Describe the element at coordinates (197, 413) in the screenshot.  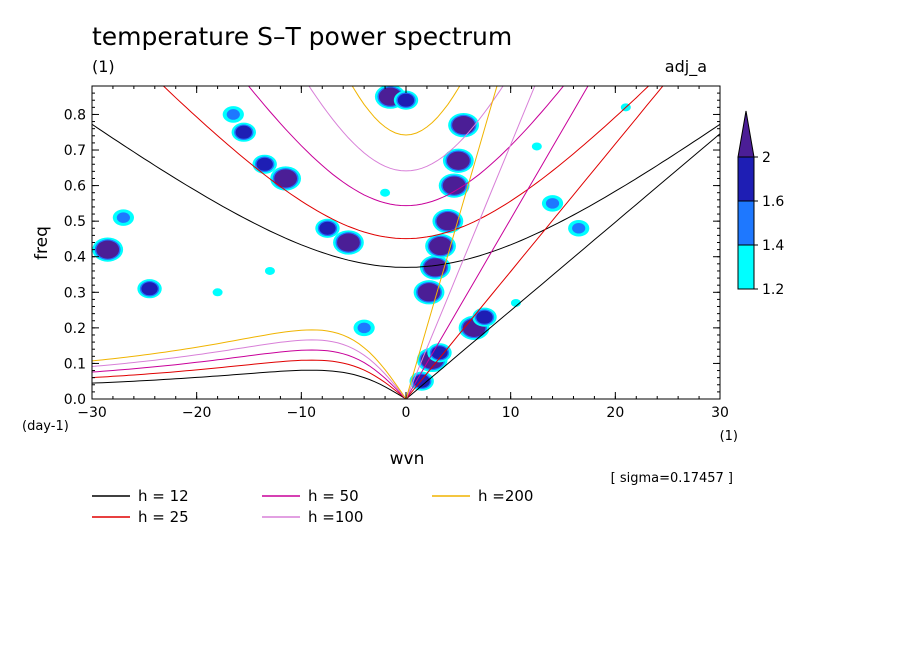
I see `x-tick-label: −20` at that location.